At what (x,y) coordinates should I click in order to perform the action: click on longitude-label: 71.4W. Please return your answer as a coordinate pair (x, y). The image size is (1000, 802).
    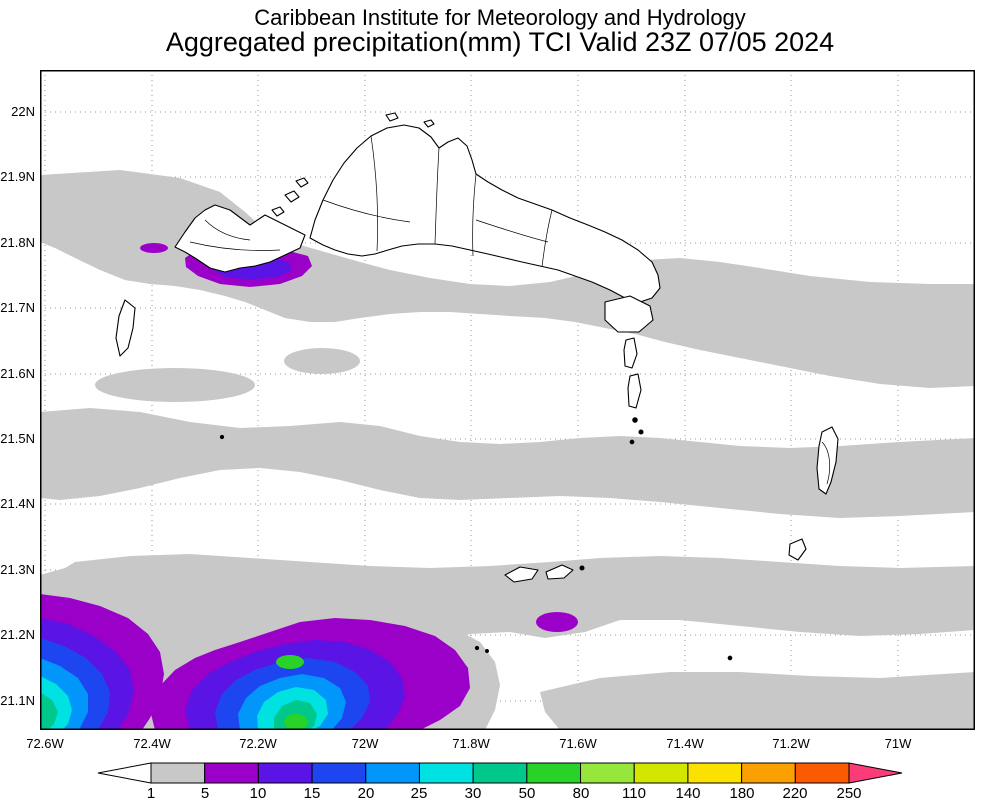
    Looking at the image, I should click on (685, 743).